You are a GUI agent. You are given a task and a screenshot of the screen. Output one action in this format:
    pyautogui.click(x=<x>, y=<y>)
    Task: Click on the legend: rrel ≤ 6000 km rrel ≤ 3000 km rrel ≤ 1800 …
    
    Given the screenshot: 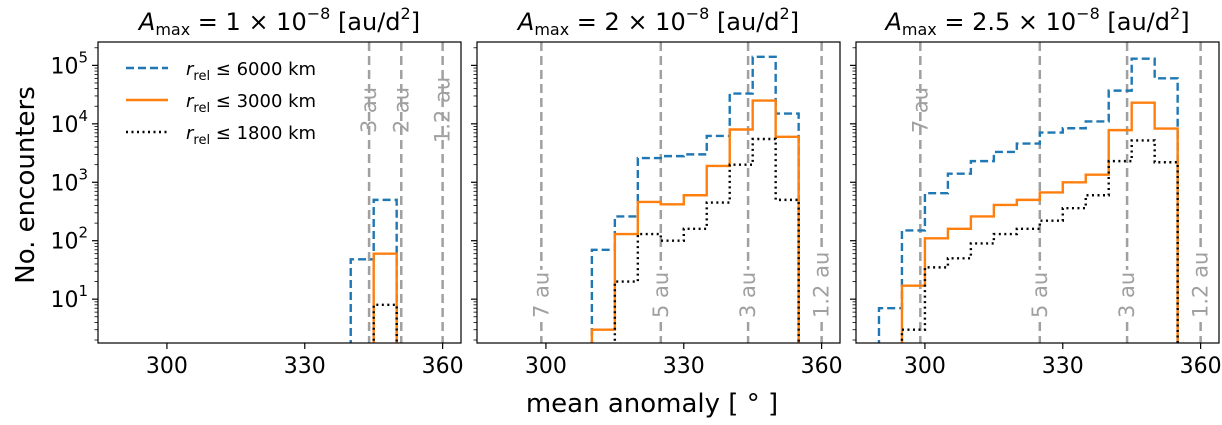 What is the action you would take?
    pyautogui.click(x=221, y=103)
    